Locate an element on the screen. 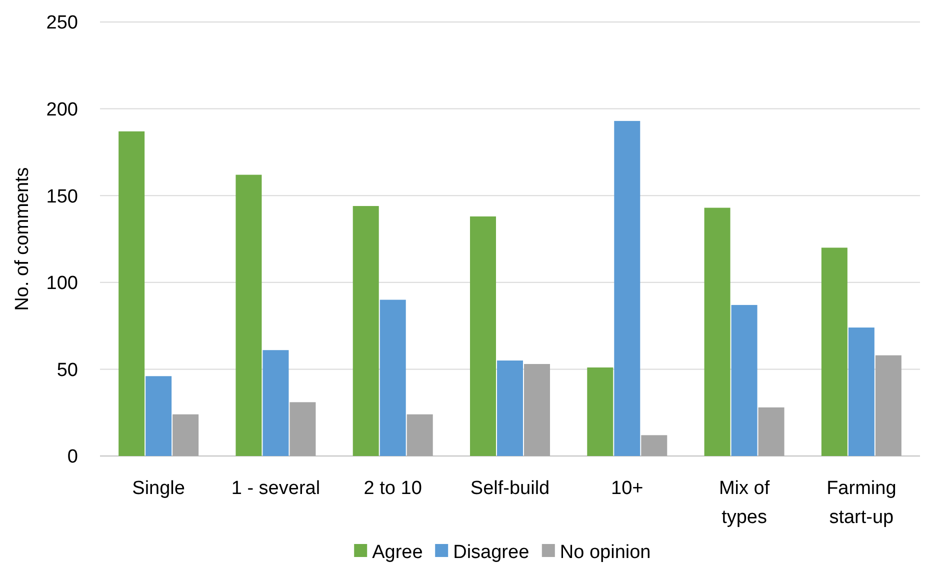  x-tick-label: Mix of types is located at coordinates (744, 503).